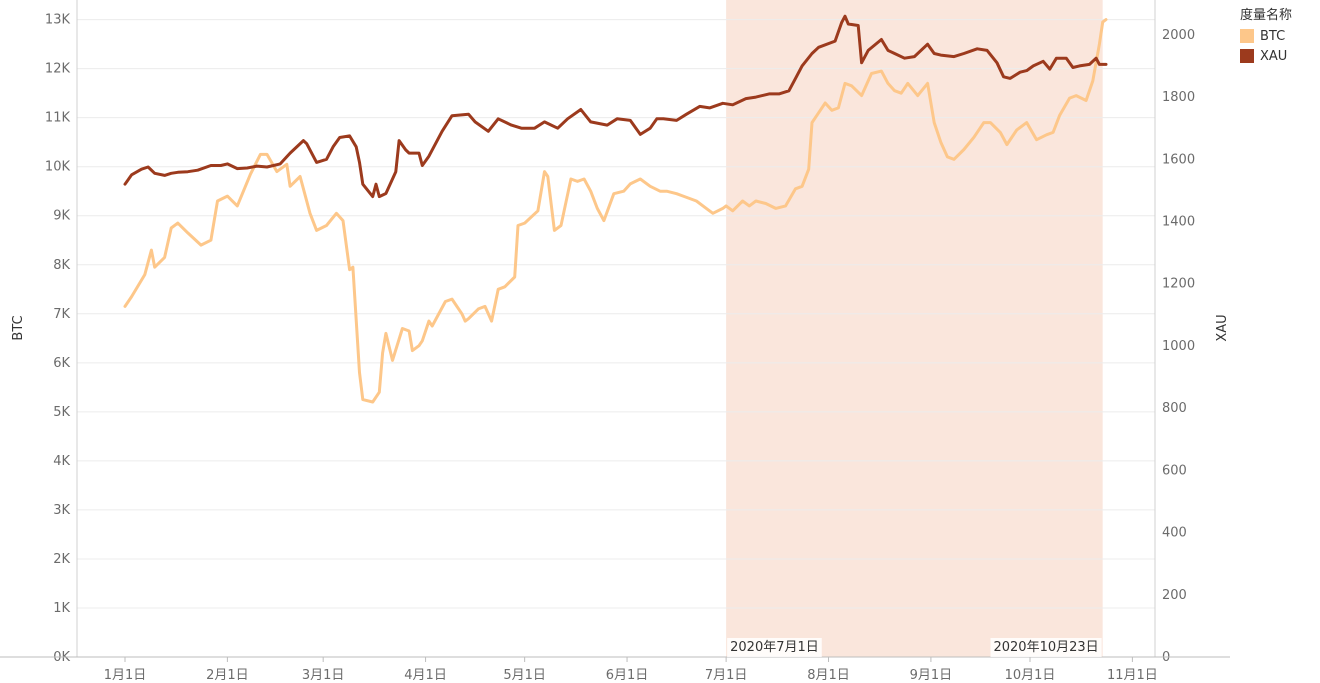  I want to click on x-tick-label: 7月1日, so click(726, 675).